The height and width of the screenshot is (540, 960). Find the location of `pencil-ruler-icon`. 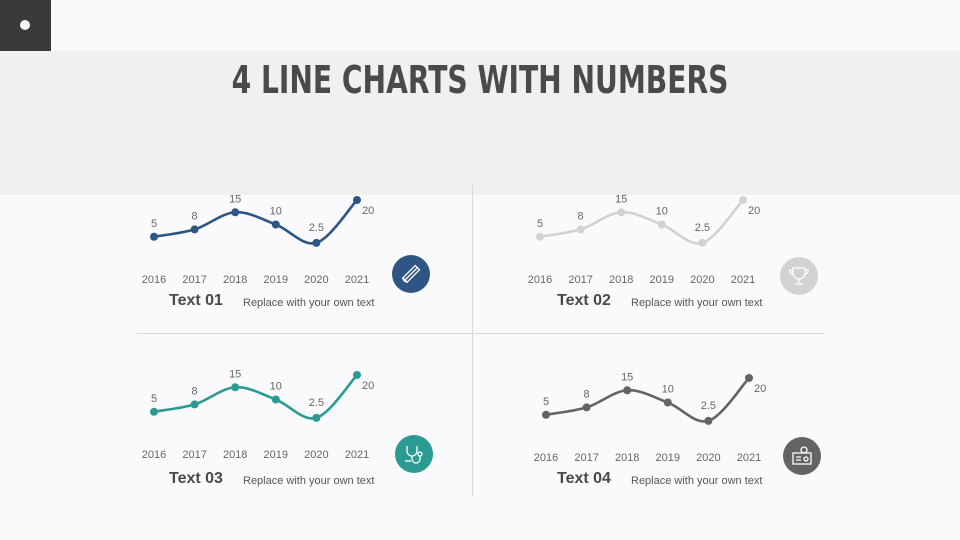

pencil-ruler-icon is located at coordinates (411, 274).